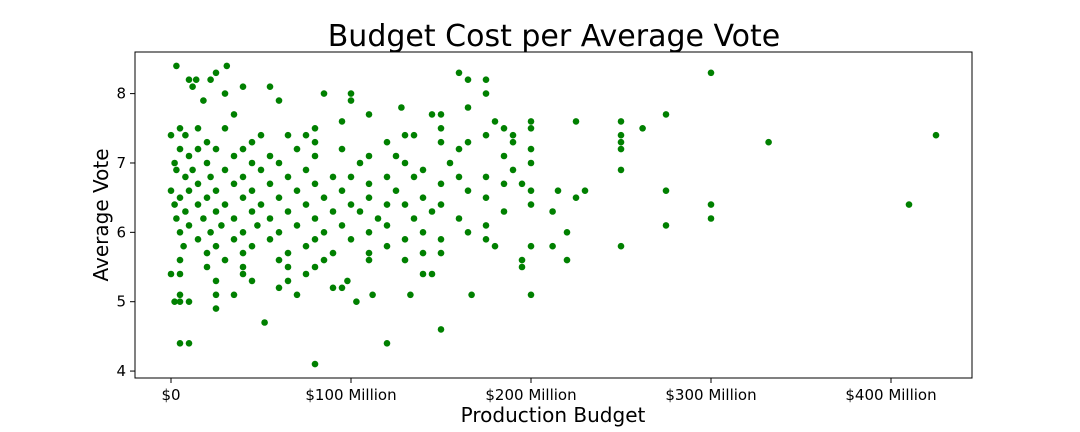 The image size is (1080, 432). What do you see at coordinates (553, 415) in the screenshot?
I see `x-axis-label: Production Budget` at bounding box center [553, 415].